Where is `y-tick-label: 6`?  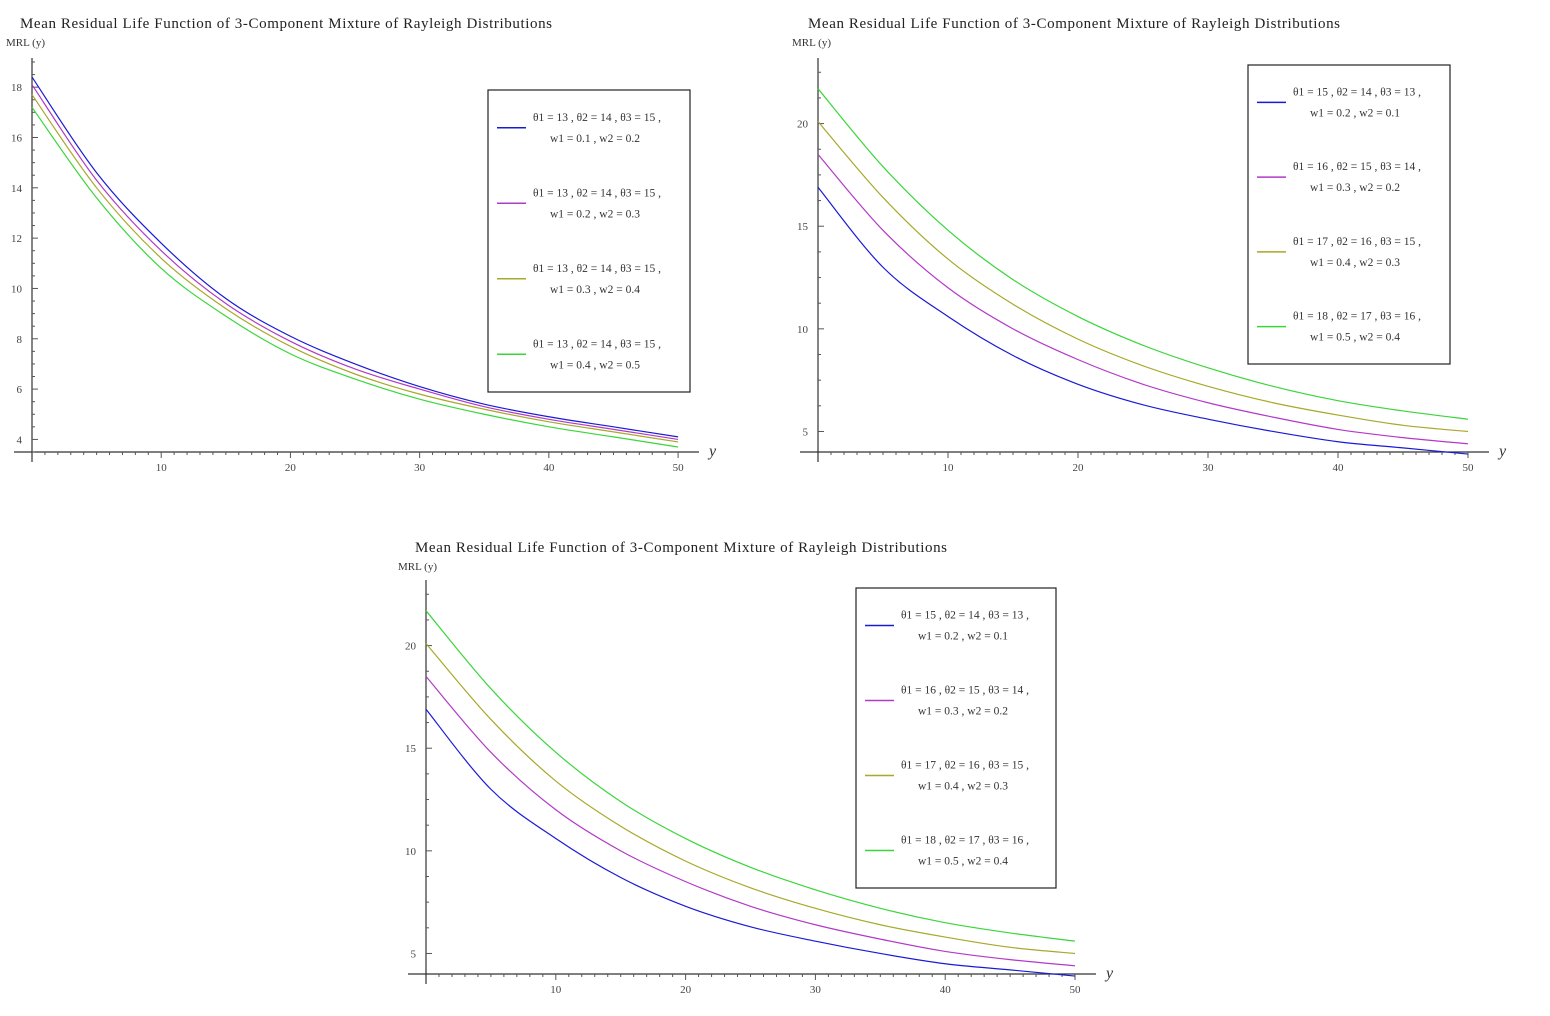
y-tick-label: 6 is located at coordinates (20, 390).